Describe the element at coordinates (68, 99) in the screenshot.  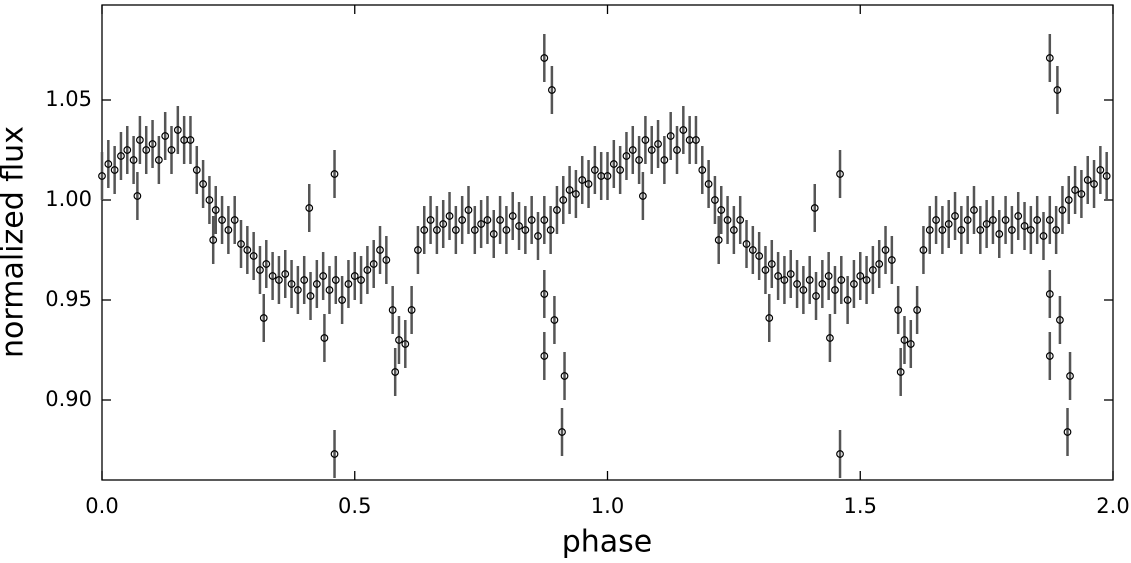
I see `y-tick-label: 1.05` at that location.